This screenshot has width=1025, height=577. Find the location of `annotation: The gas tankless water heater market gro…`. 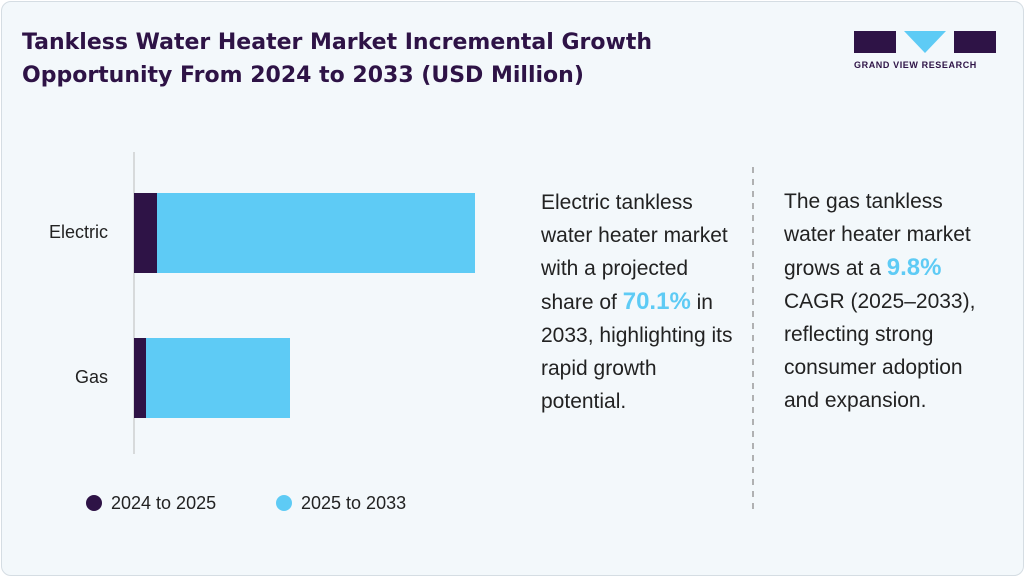

annotation: The gas tankless water heater market gro… is located at coordinates (884, 301).